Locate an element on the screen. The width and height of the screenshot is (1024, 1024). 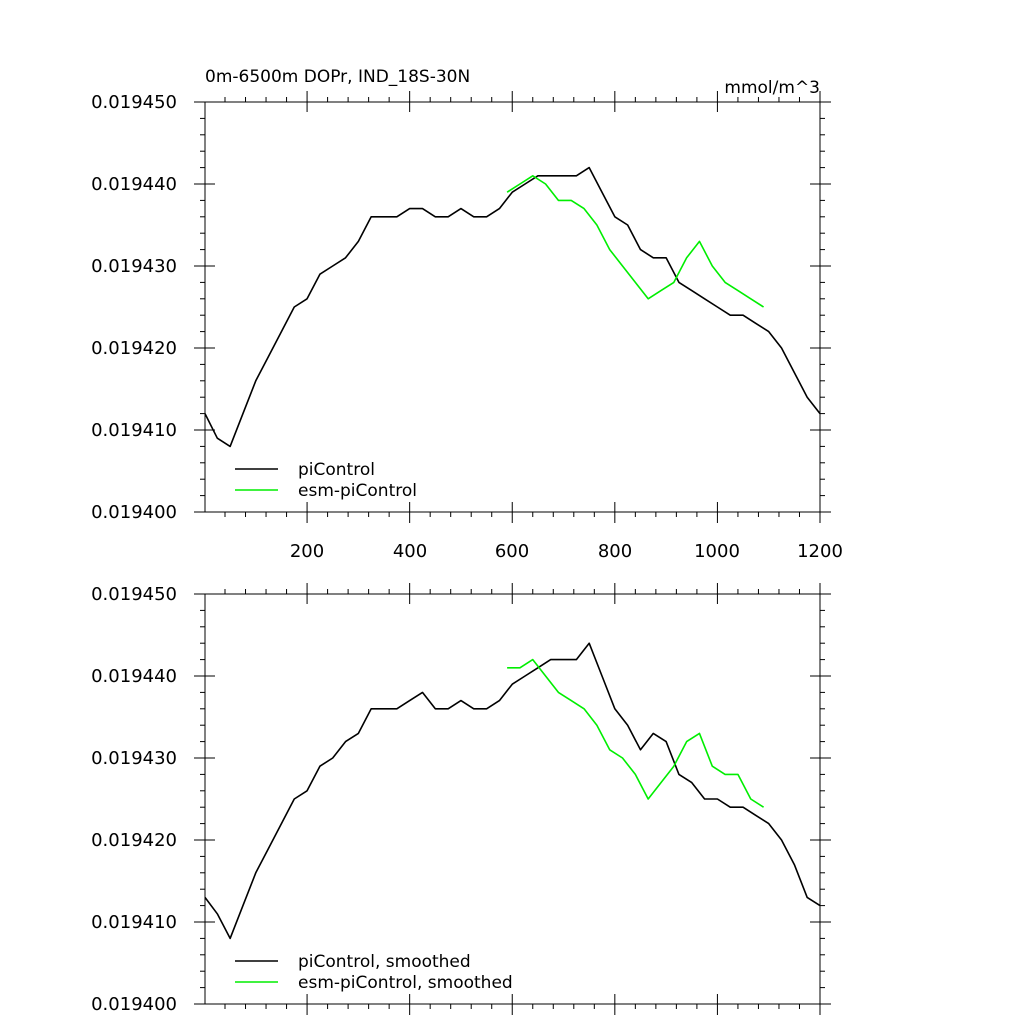
x-tick-label: 400 is located at coordinates (410, 551).